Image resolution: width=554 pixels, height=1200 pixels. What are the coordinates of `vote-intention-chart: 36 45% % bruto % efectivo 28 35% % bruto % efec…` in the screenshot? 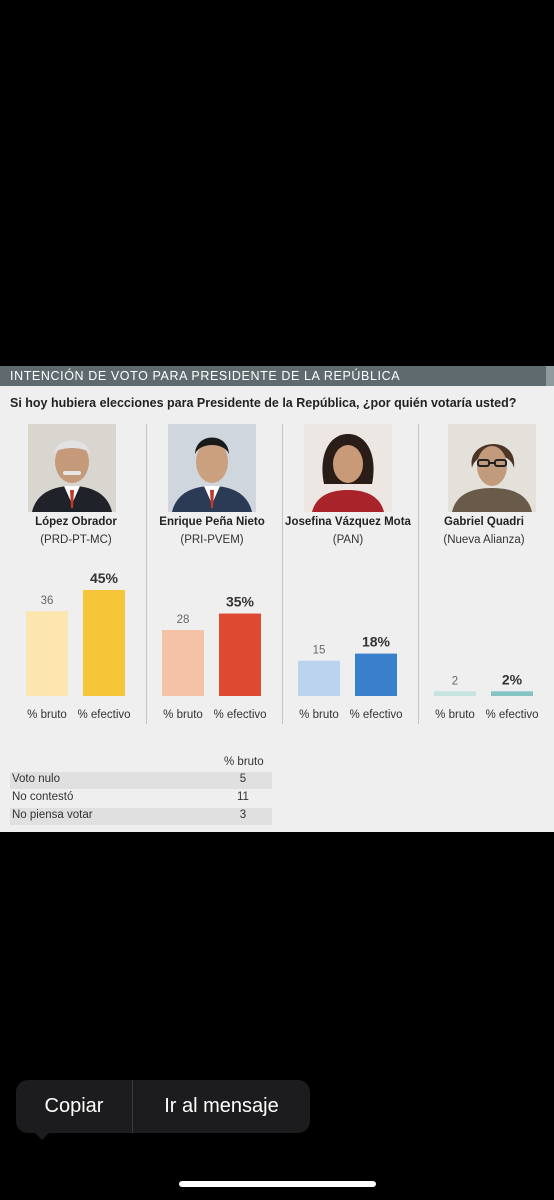 It's located at (282, 645).